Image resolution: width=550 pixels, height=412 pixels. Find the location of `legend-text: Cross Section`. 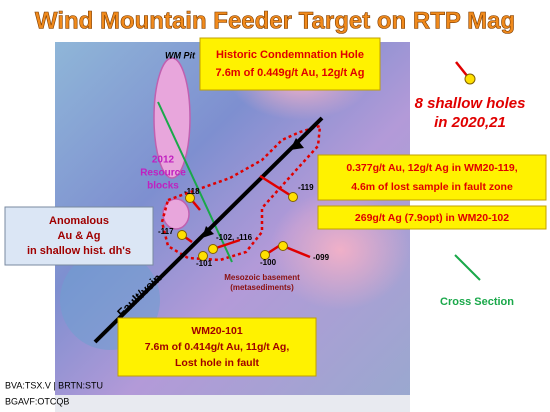

legend-text: Cross Section is located at coordinates (477, 302).